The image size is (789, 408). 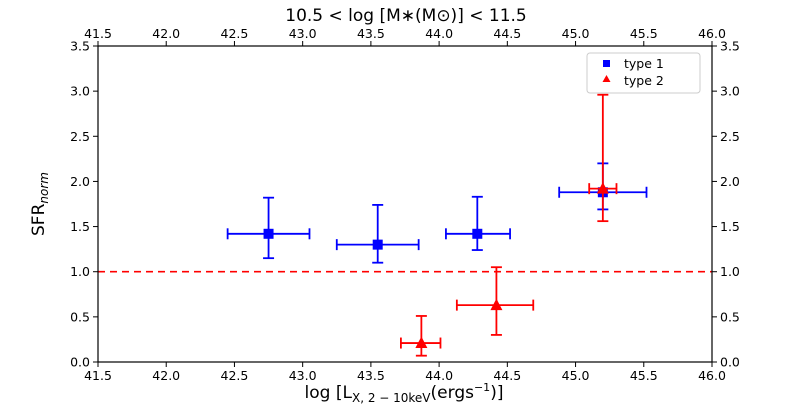 I want to click on x-axis-title-sub: X, 2 − 10keV, so click(x=391, y=398).